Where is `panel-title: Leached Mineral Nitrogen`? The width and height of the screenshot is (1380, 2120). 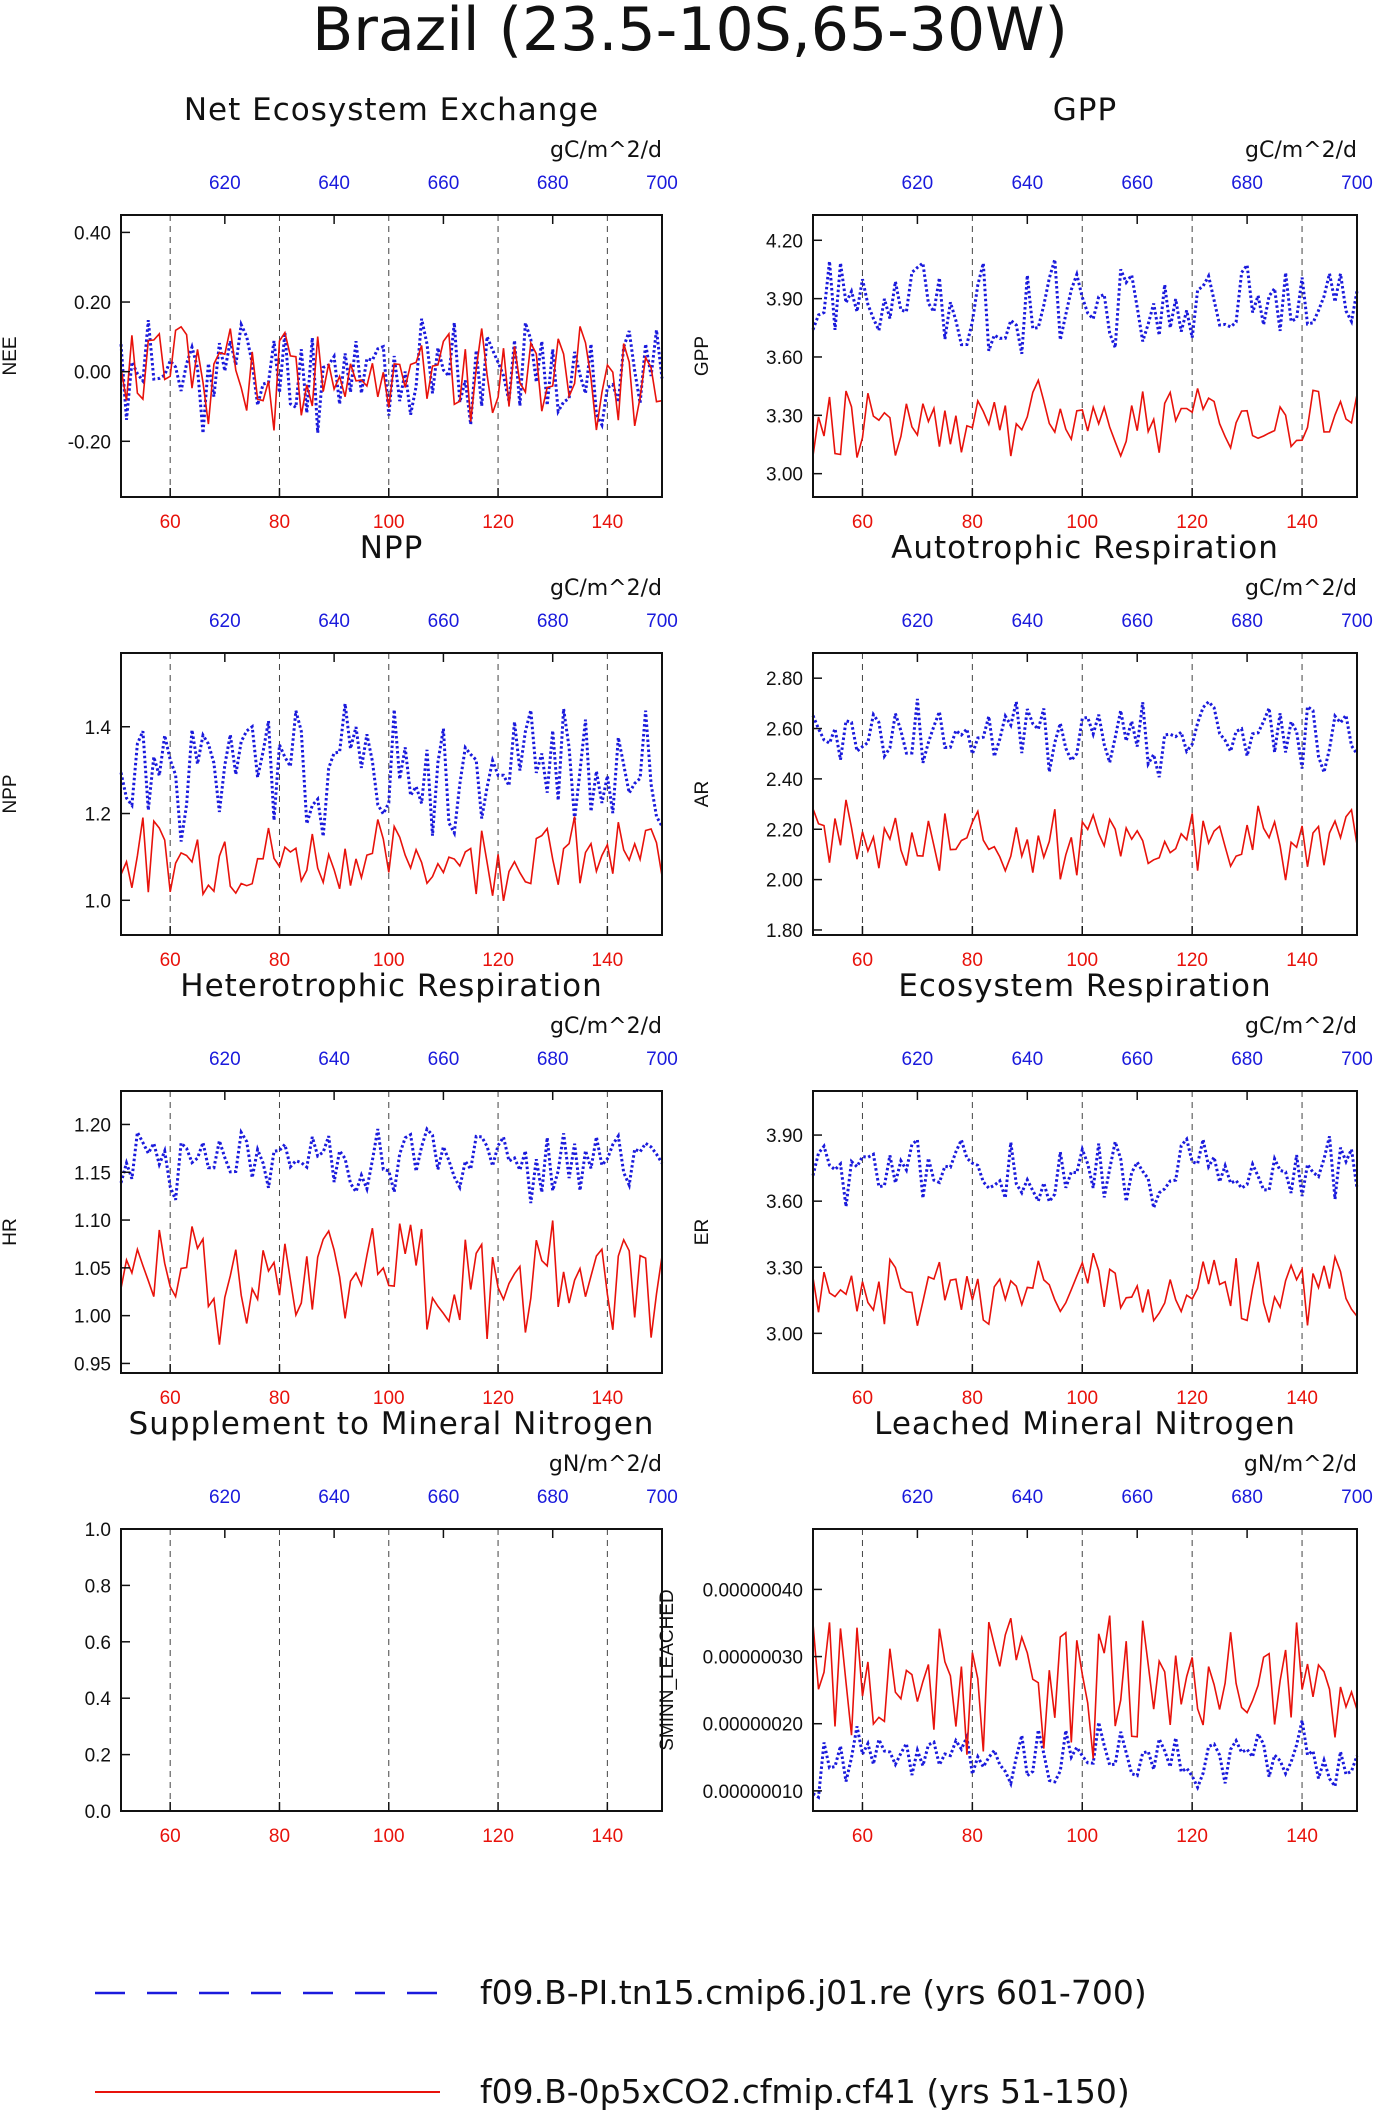
panel-title: Leached Mineral Nitrogen is located at coordinates (1085, 1424).